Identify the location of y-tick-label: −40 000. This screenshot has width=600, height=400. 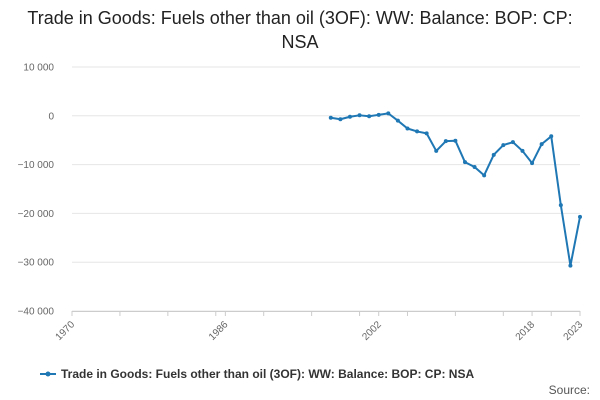
(36, 312).